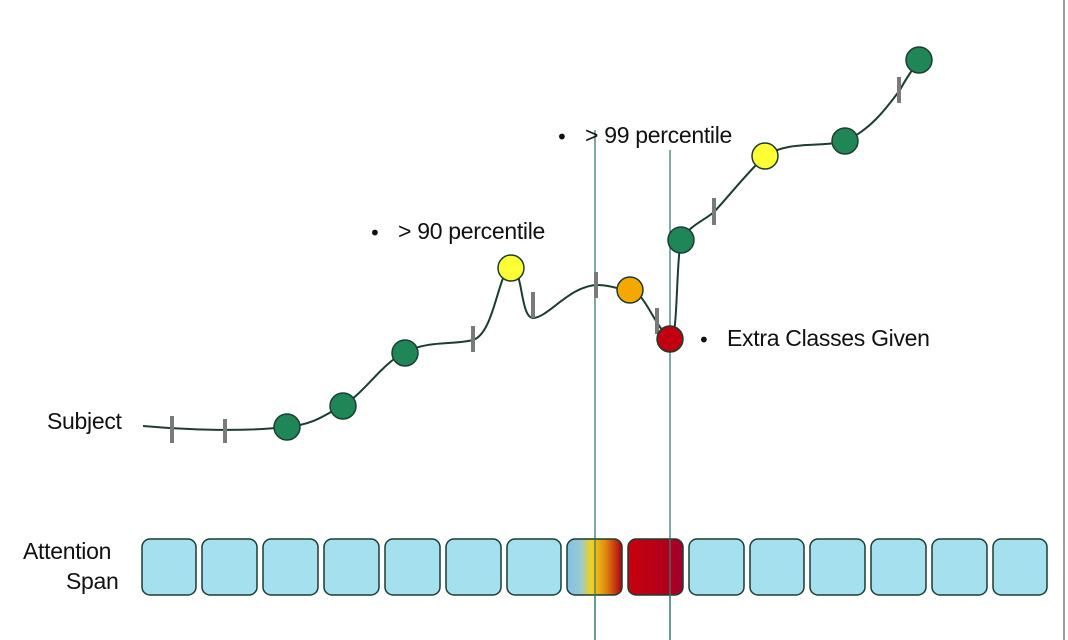 The height and width of the screenshot is (640, 1068). I want to click on marker-orange, so click(630, 290).